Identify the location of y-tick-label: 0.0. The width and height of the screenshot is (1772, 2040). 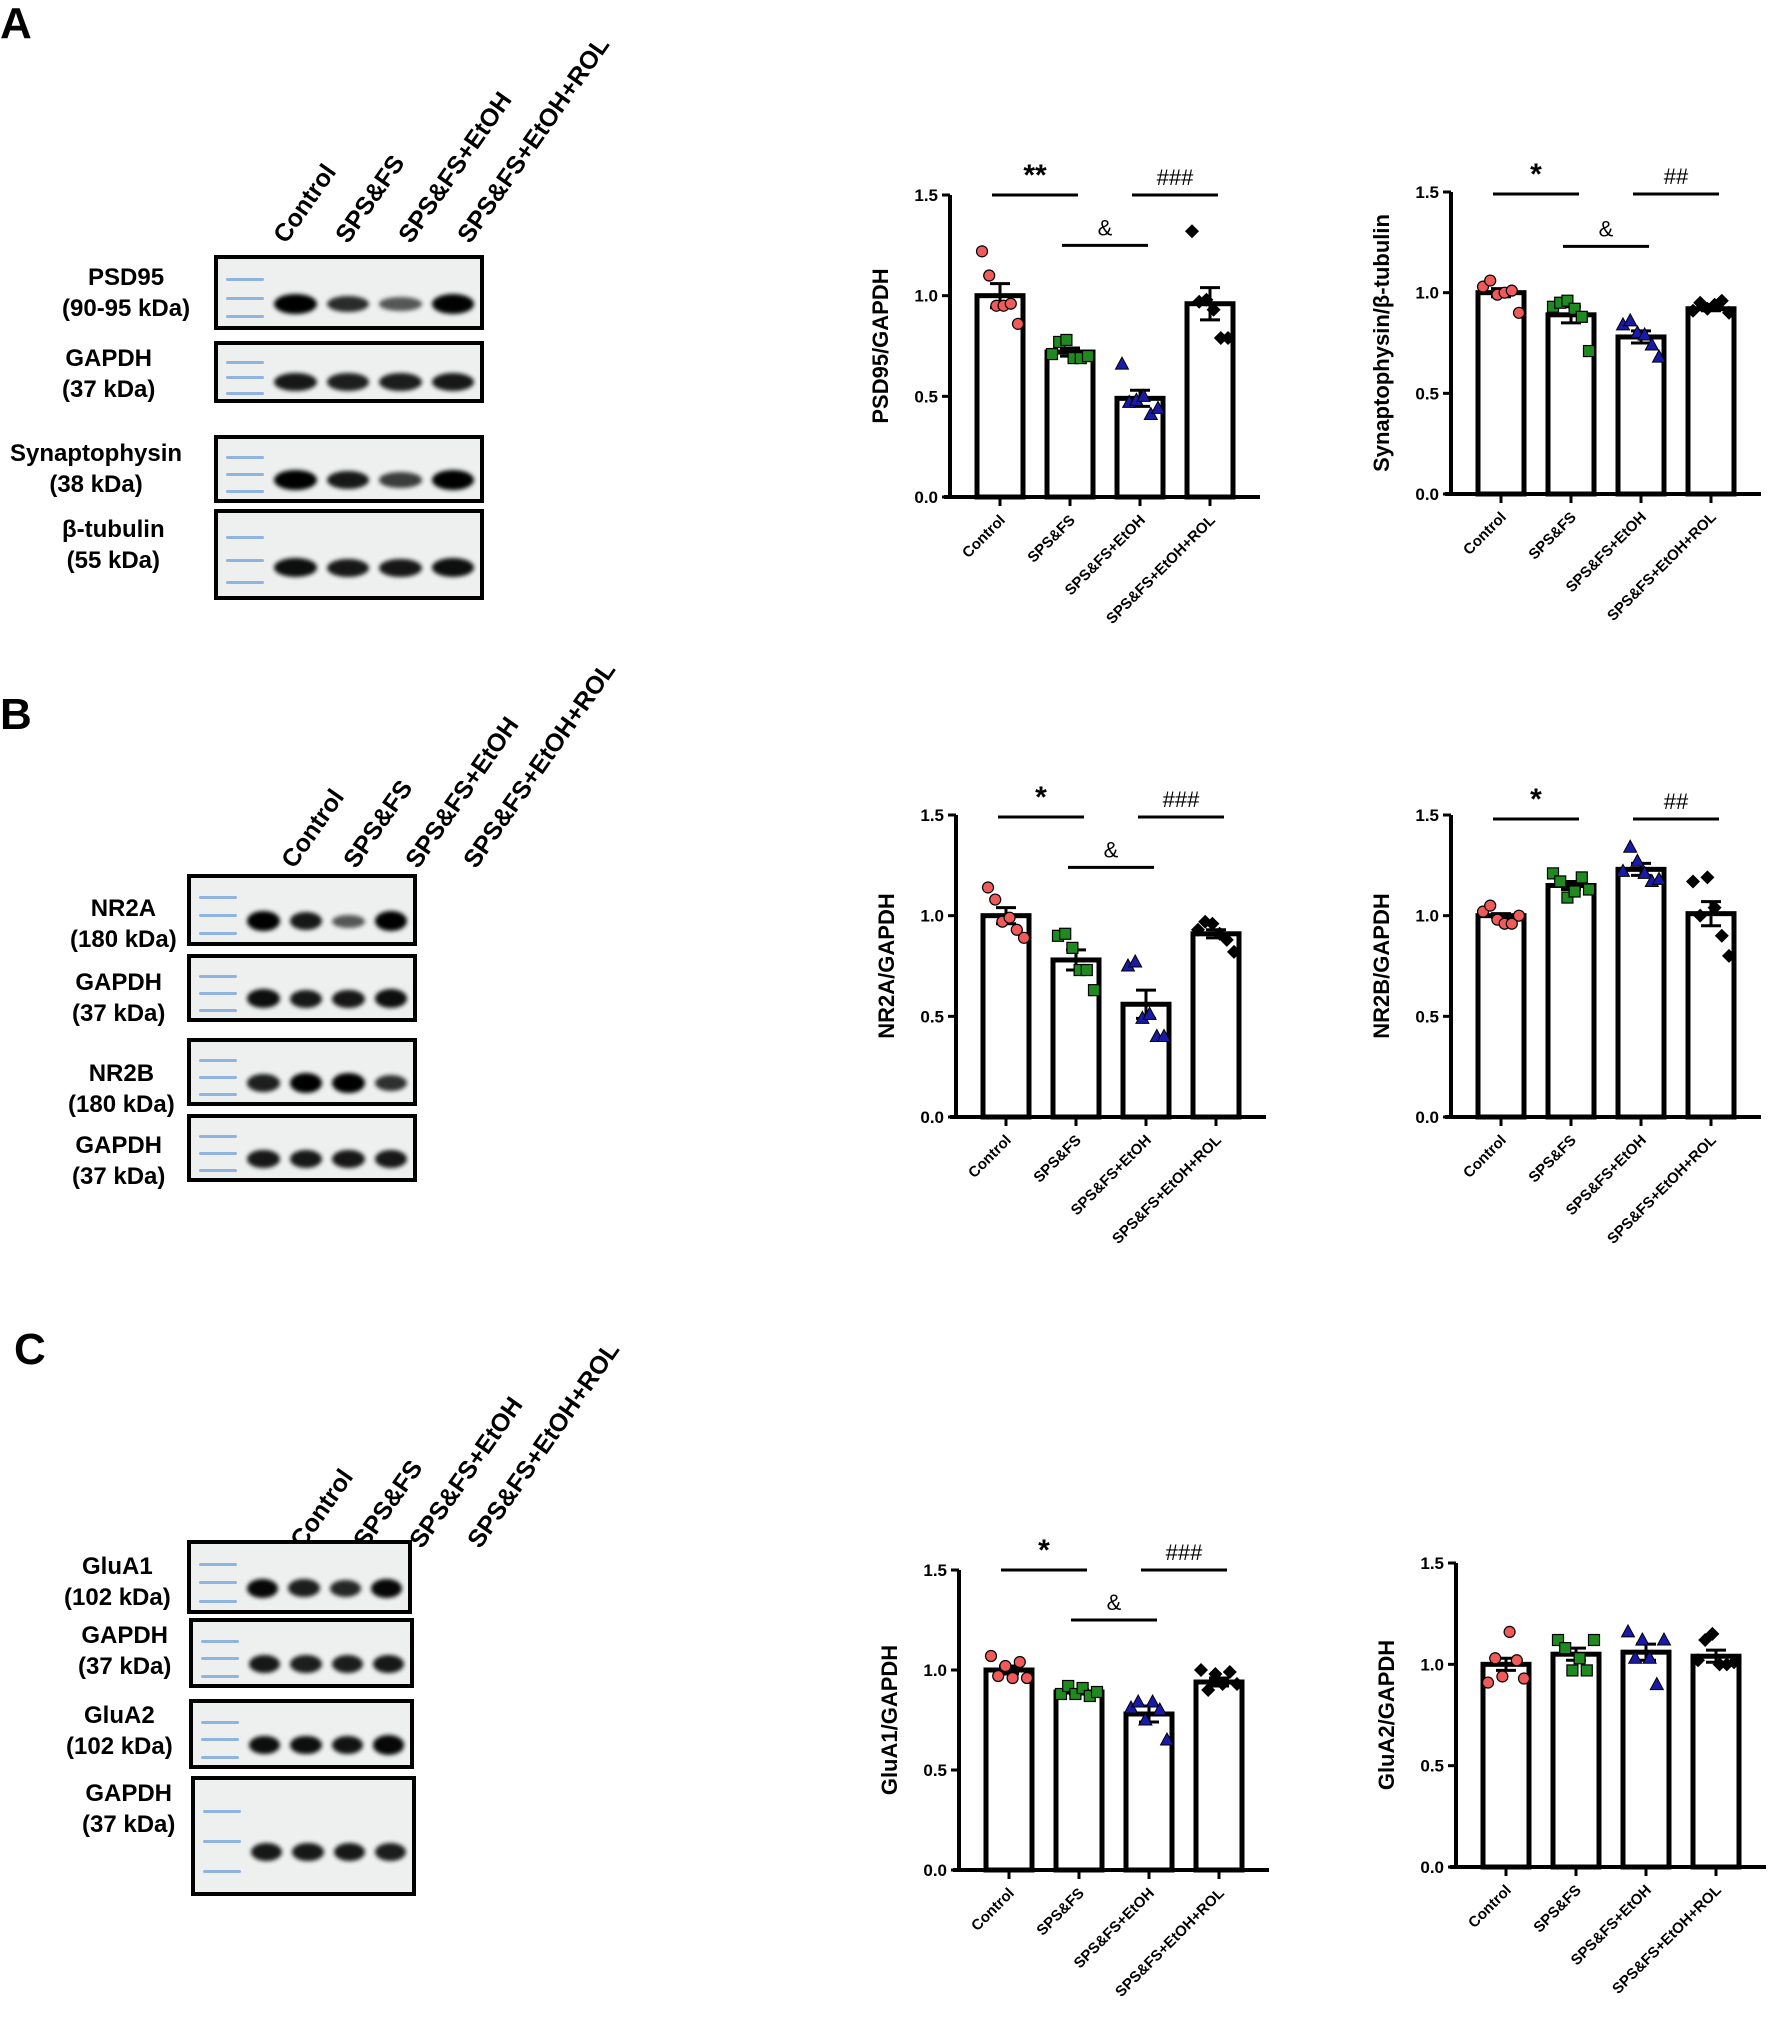
(926, 497).